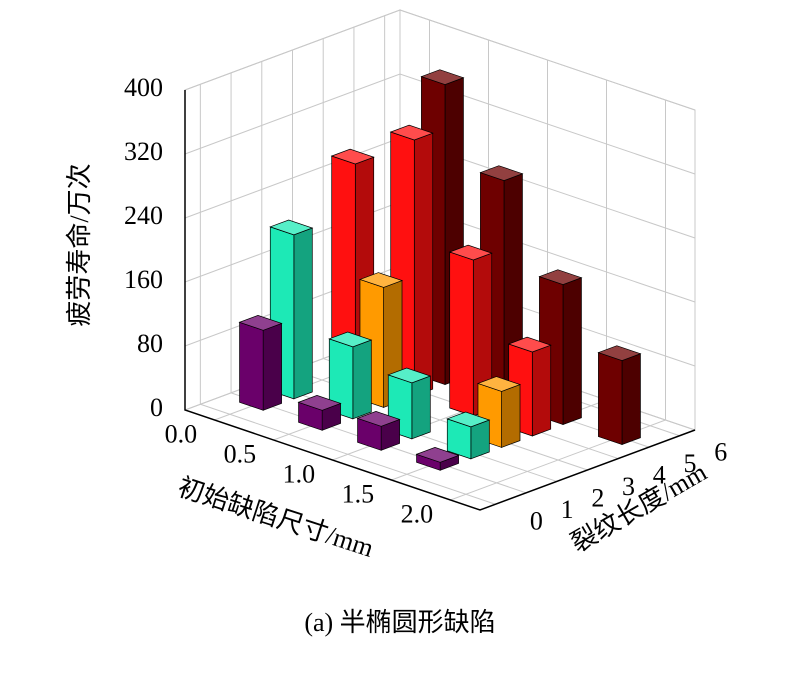  Describe the element at coordinates (143, 87) in the screenshot. I see `z-tick-label: 400` at that location.